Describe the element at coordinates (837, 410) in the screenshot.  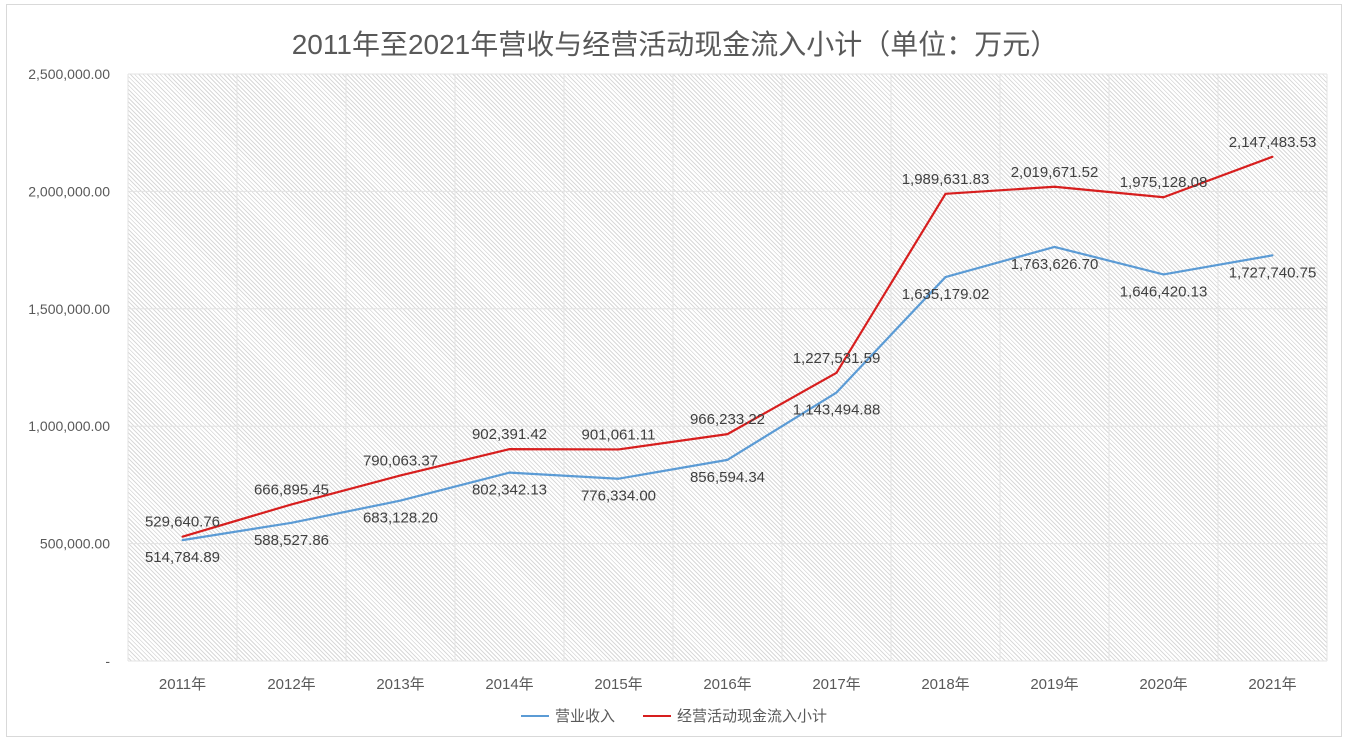
I see `data-label: 1,143,494.88` at that location.